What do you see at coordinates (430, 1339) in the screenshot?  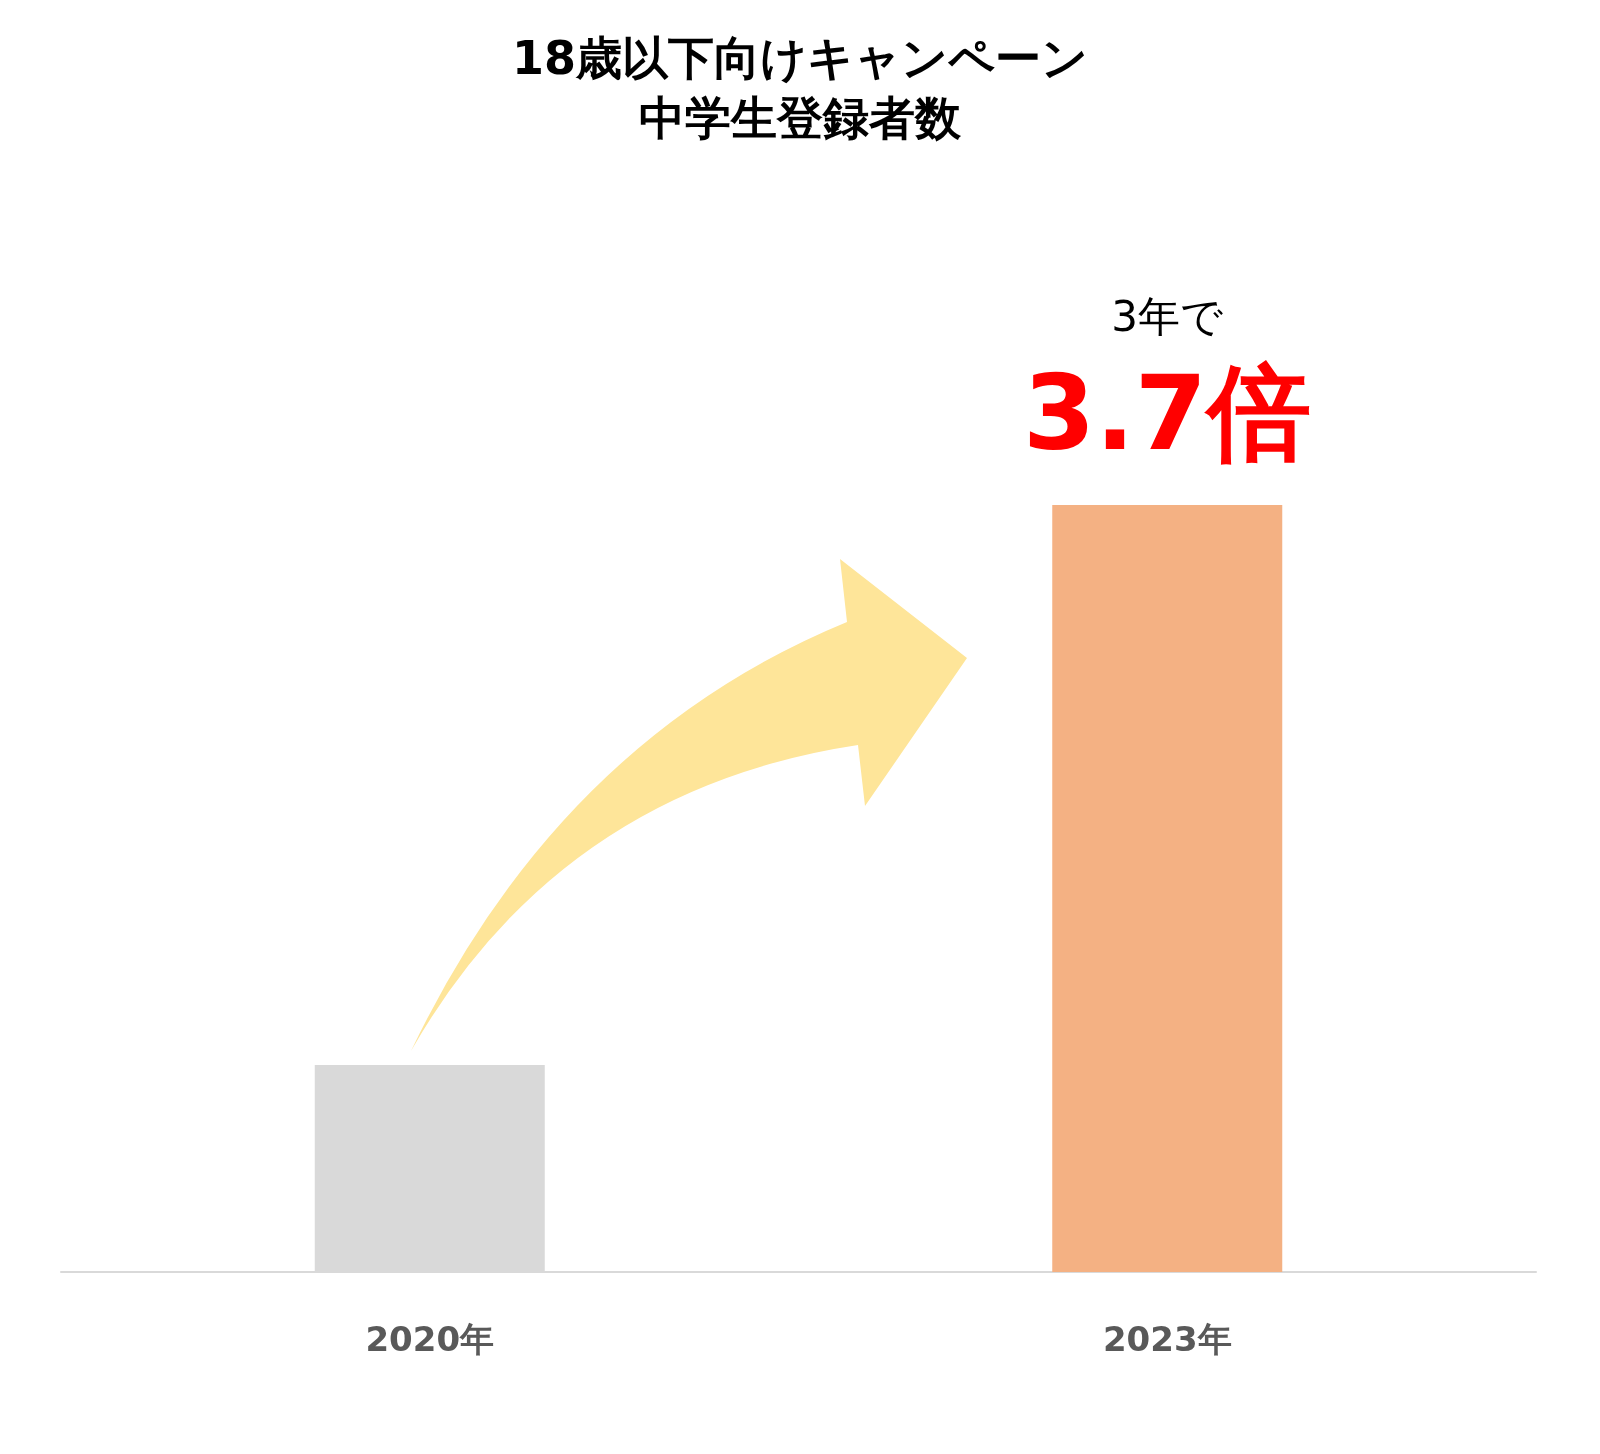 I see `x-tick-label: 2020年` at bounding box center [430, 1339].